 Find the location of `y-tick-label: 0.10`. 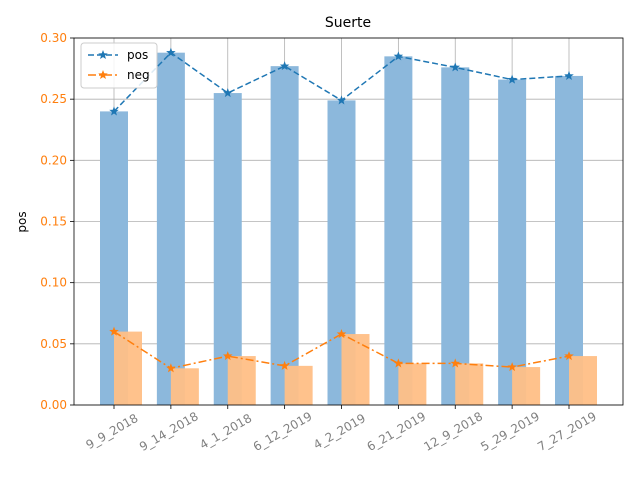

y-tick-label: 0.10 is located at coordinates (53, 283).